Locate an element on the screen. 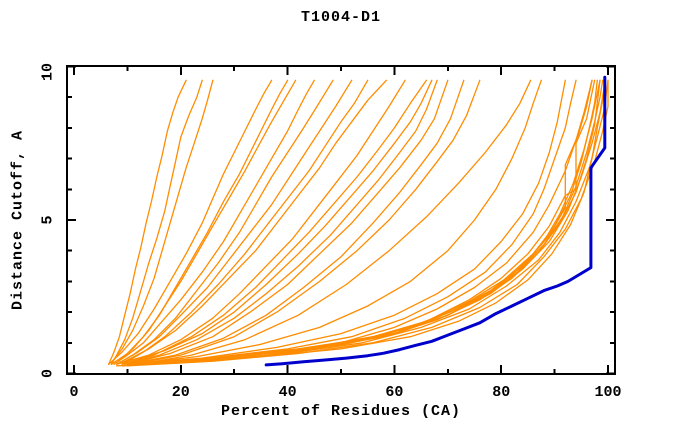 Image resolution: width=680 pixels, height=440 pixels. x-tick-label: 80 is located at coordinates (501, 392).